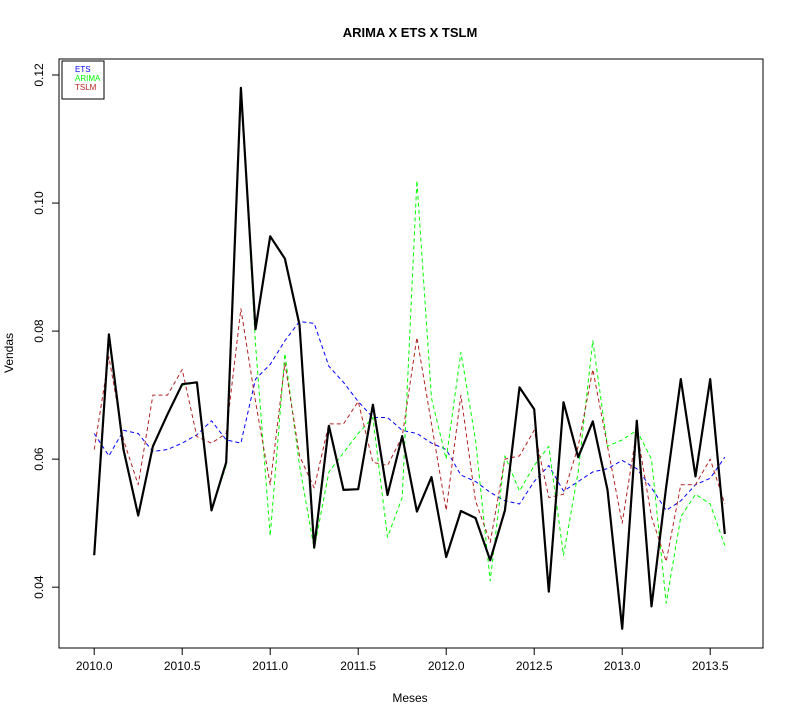 This screenshot has height=720, width=792. Describe the element at coordinates (39, 331) in the screenshot. I see `y-tick-label: 0.08` at that location.